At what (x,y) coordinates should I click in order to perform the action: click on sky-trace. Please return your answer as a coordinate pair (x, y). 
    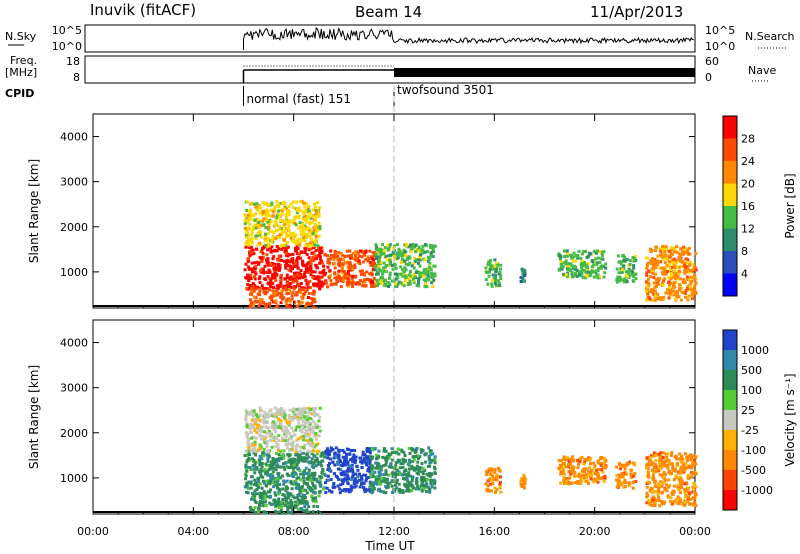
    Looking at the image, I should click on (468, 38).